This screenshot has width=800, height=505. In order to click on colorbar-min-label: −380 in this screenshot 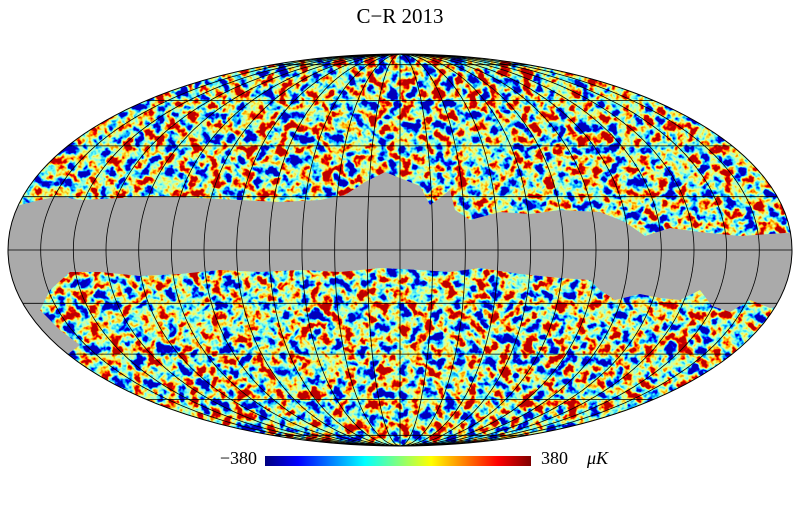, I will do `click(238, 458)`.